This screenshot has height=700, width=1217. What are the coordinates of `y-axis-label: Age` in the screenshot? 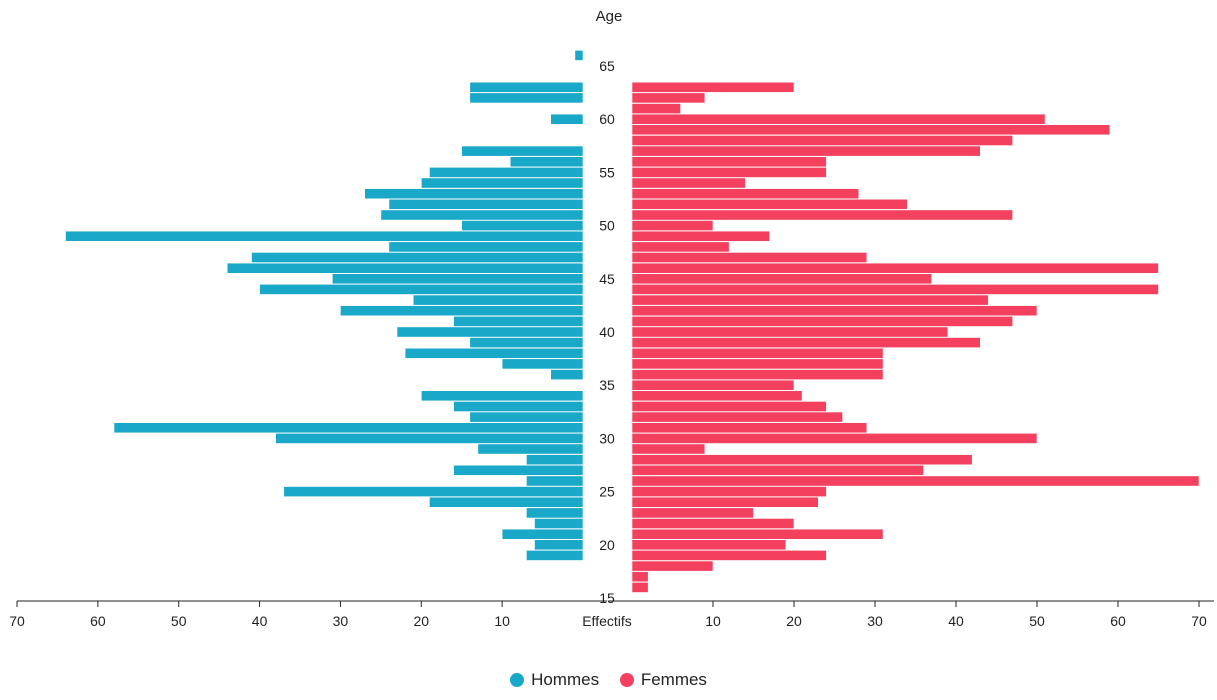 It's located at (609, 16).